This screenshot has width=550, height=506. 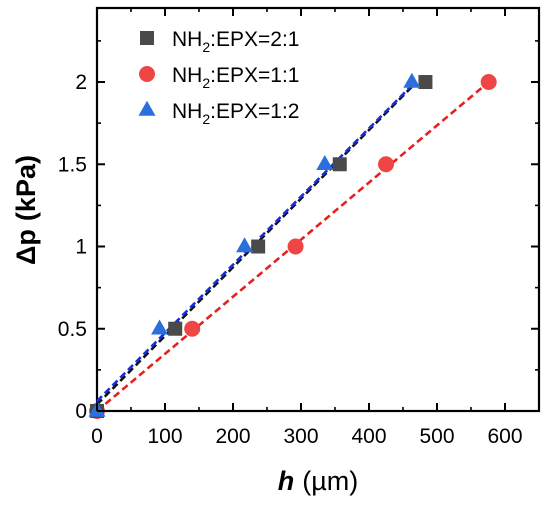 I want to click on x-tick-label: 500, so click(x=436, y=436).